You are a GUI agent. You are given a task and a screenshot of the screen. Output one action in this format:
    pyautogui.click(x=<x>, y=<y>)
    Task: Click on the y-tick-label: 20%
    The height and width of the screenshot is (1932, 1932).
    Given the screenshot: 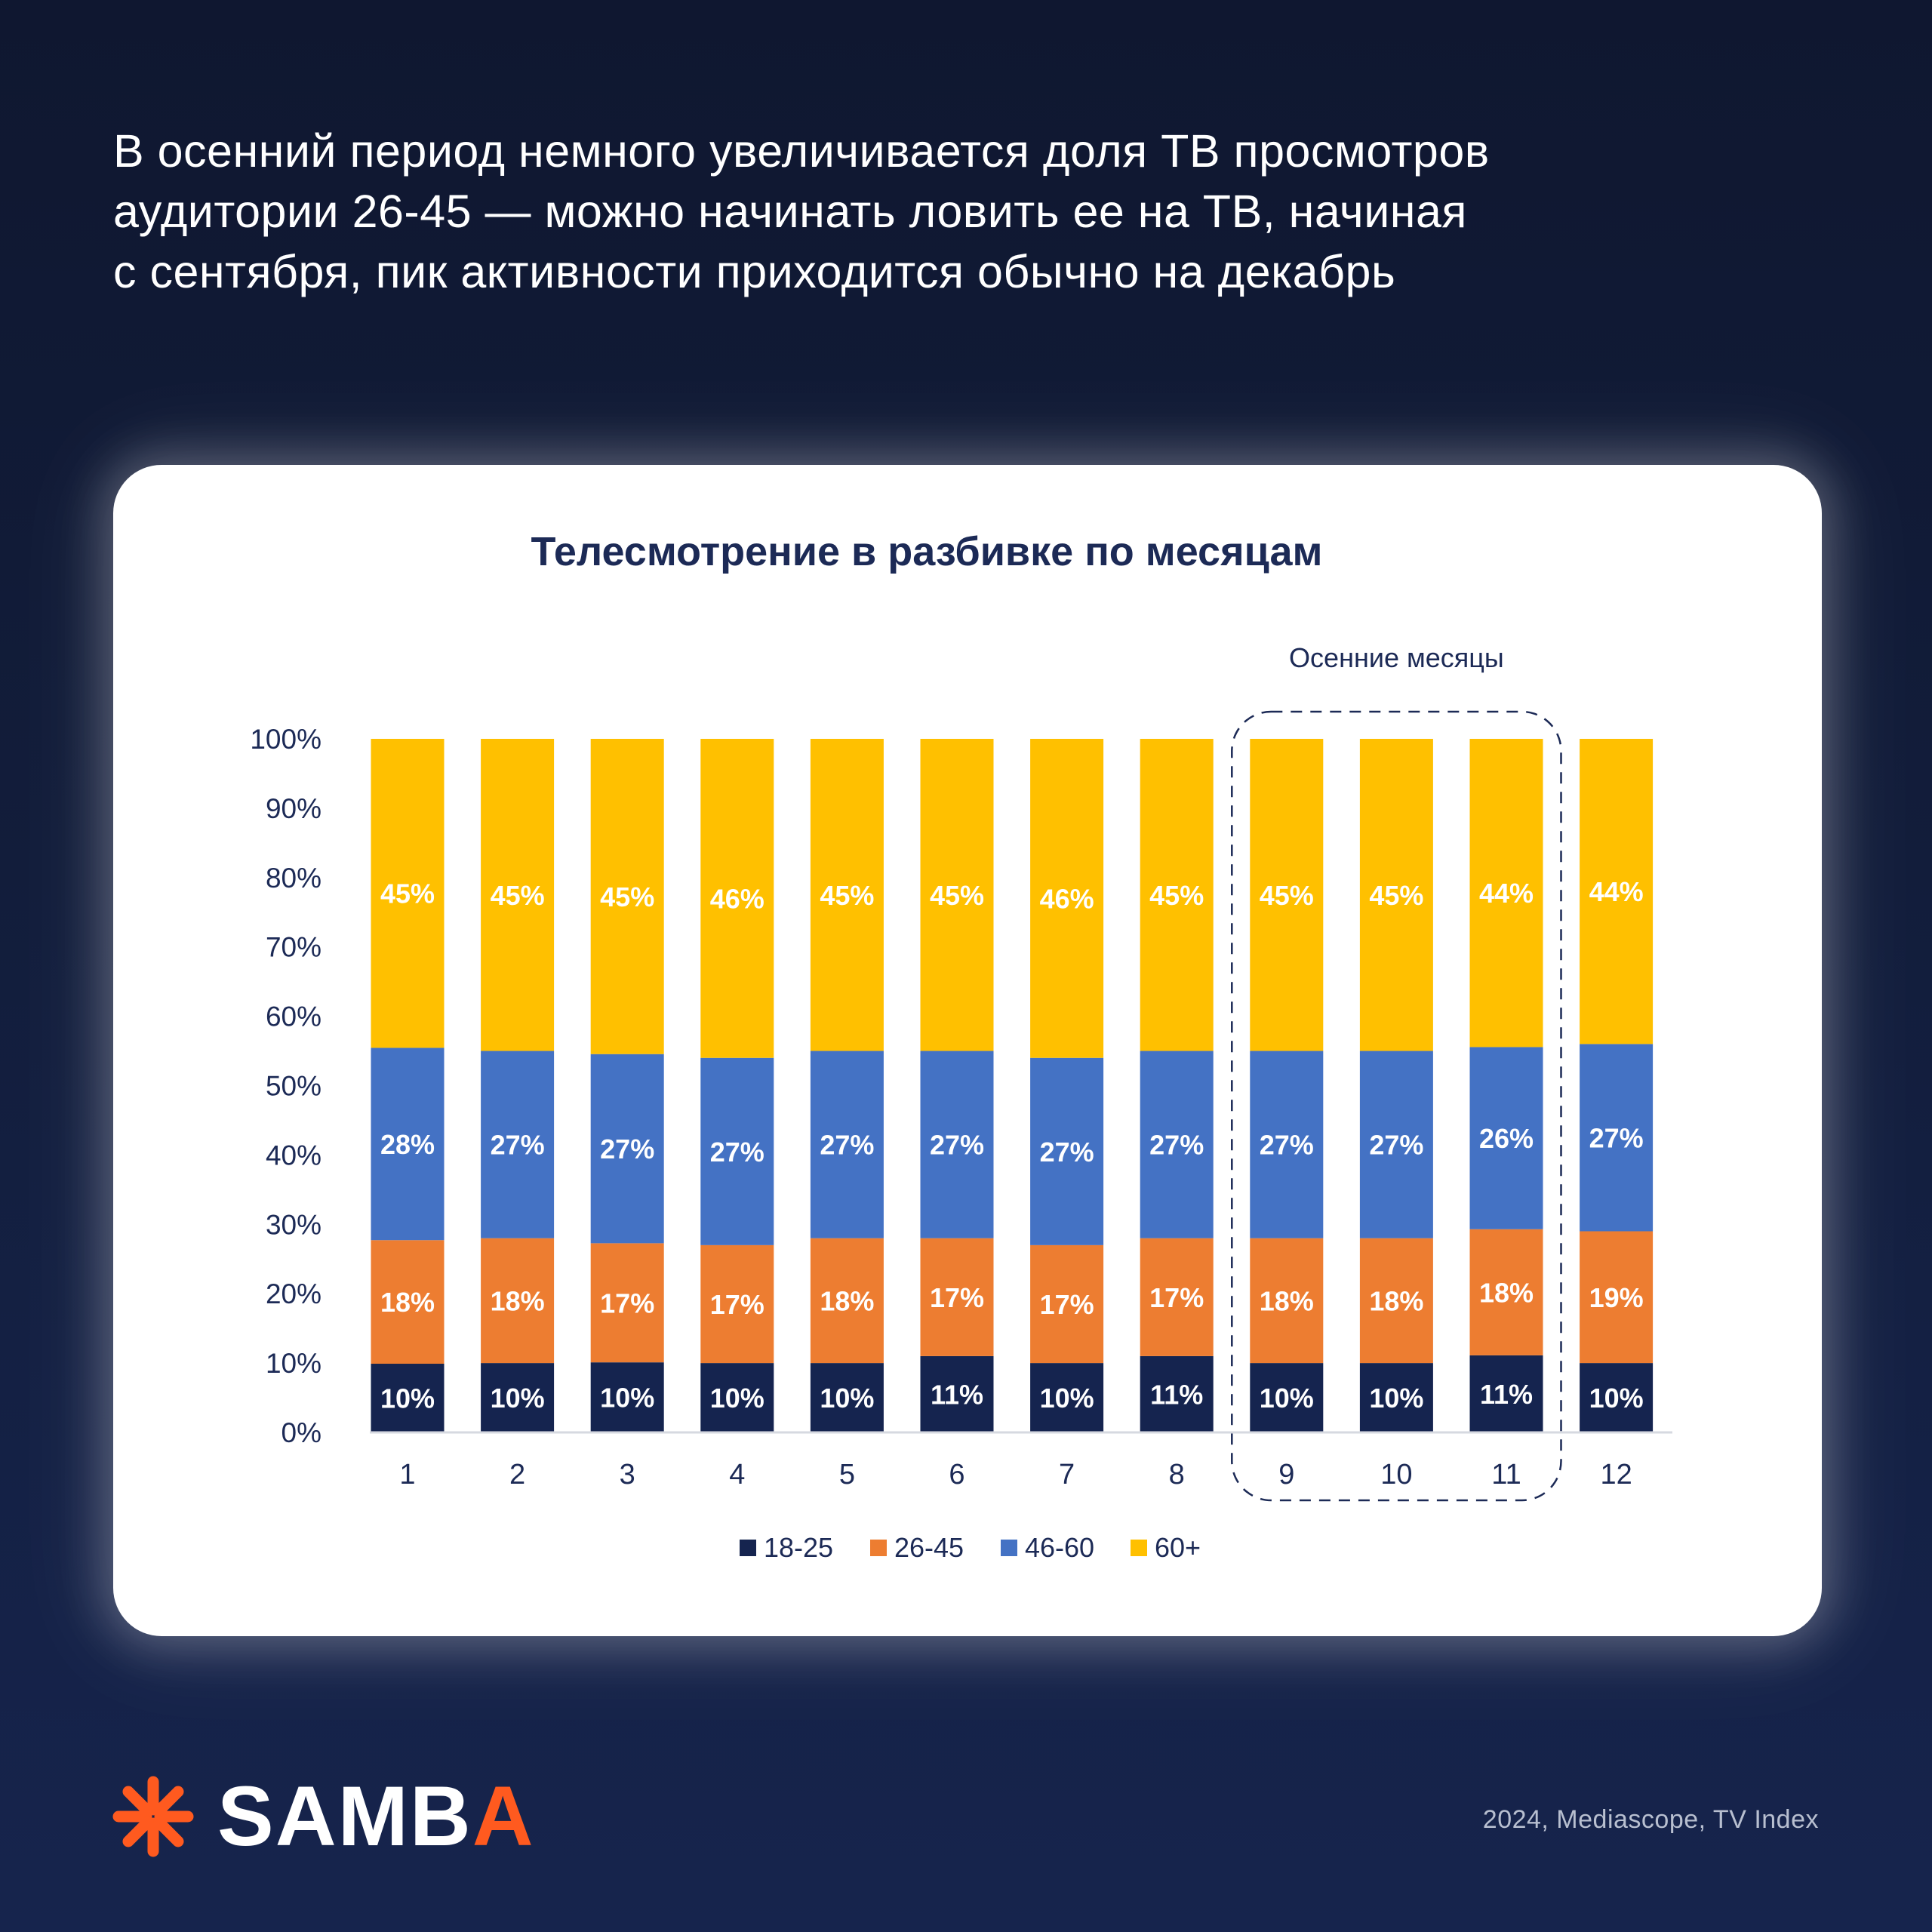 What is the action you would take?
    pyautogui.click(x=293, y=1293)
    